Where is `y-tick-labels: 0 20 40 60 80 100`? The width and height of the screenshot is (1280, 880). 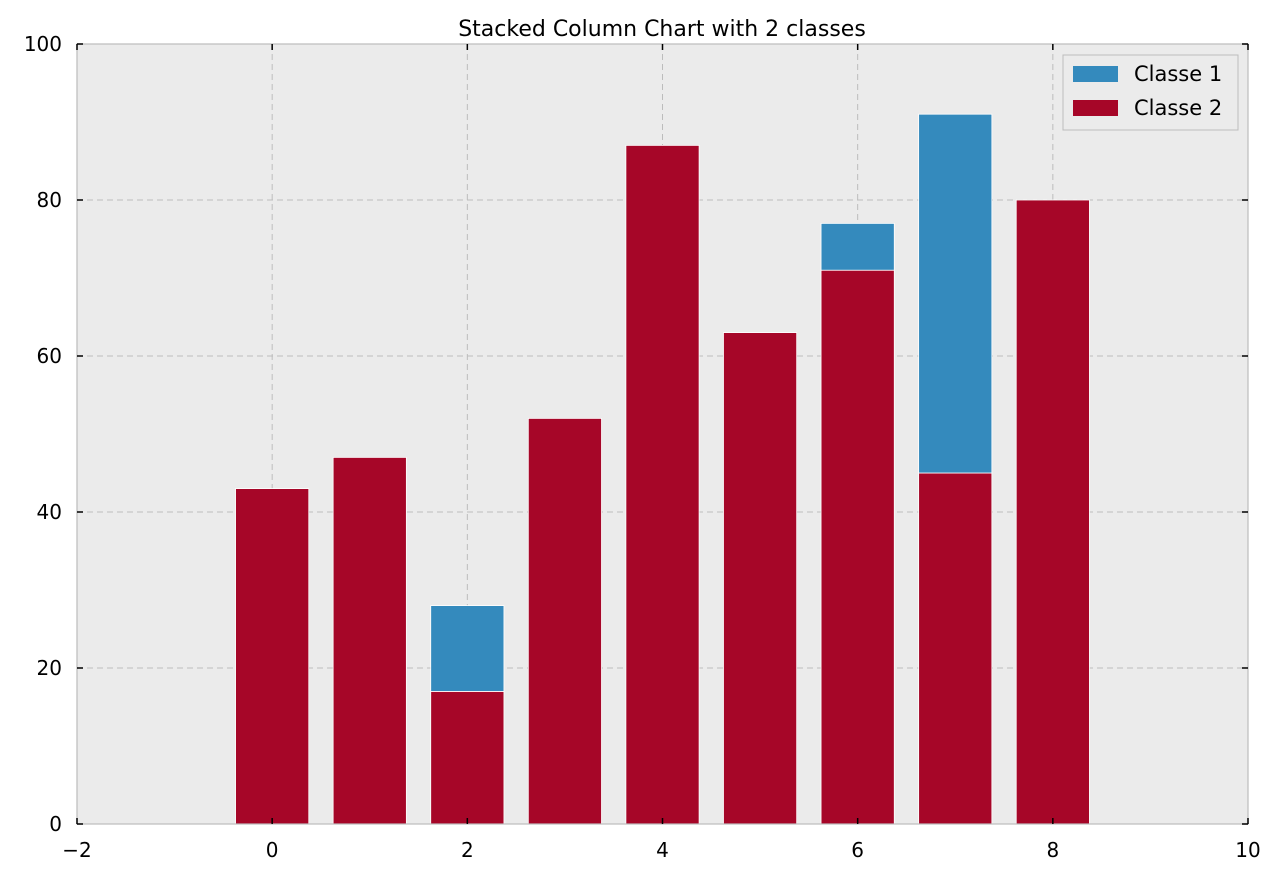
y-tick-labels: 0 20 40 60 80 100 is located at coordinates (43, 434).